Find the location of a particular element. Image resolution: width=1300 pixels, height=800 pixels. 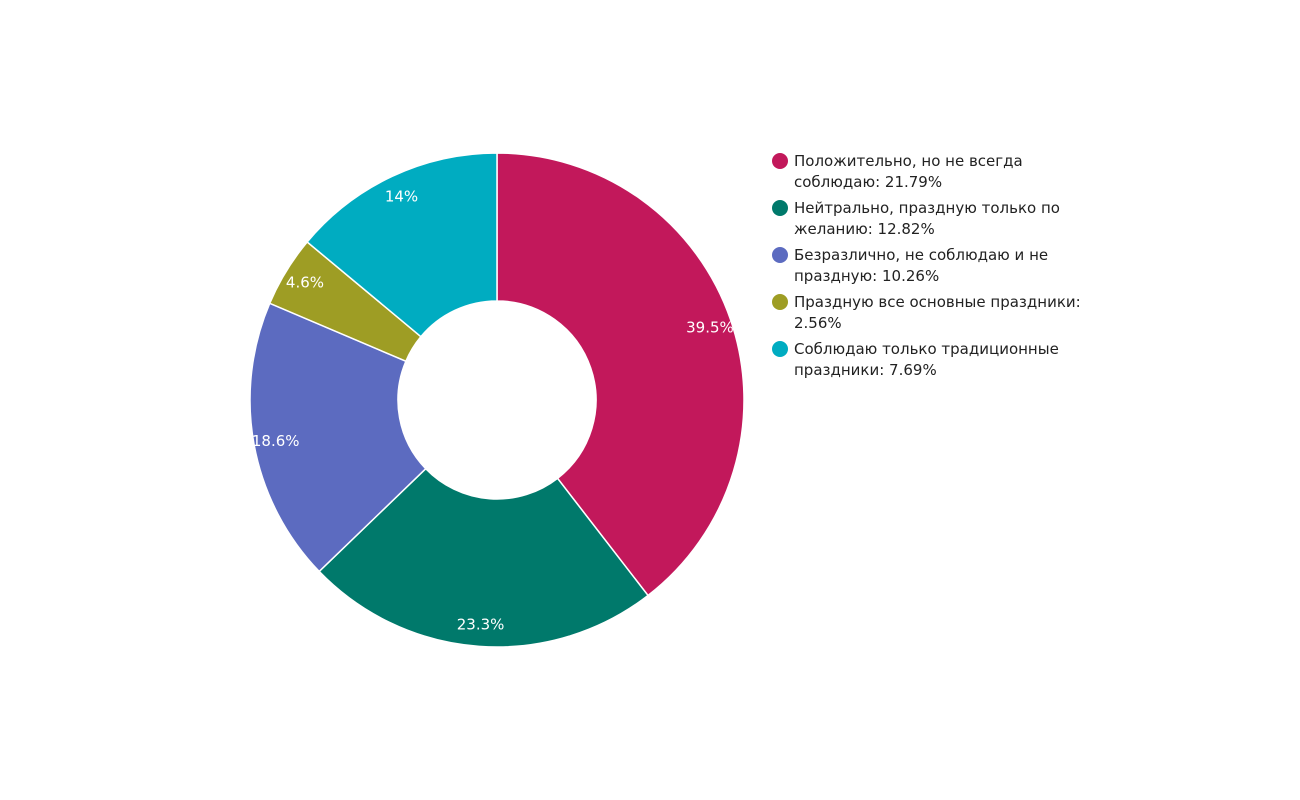

legend-label: Праздную все основные праздники: 2.56% is located at coordinates (937, 312).